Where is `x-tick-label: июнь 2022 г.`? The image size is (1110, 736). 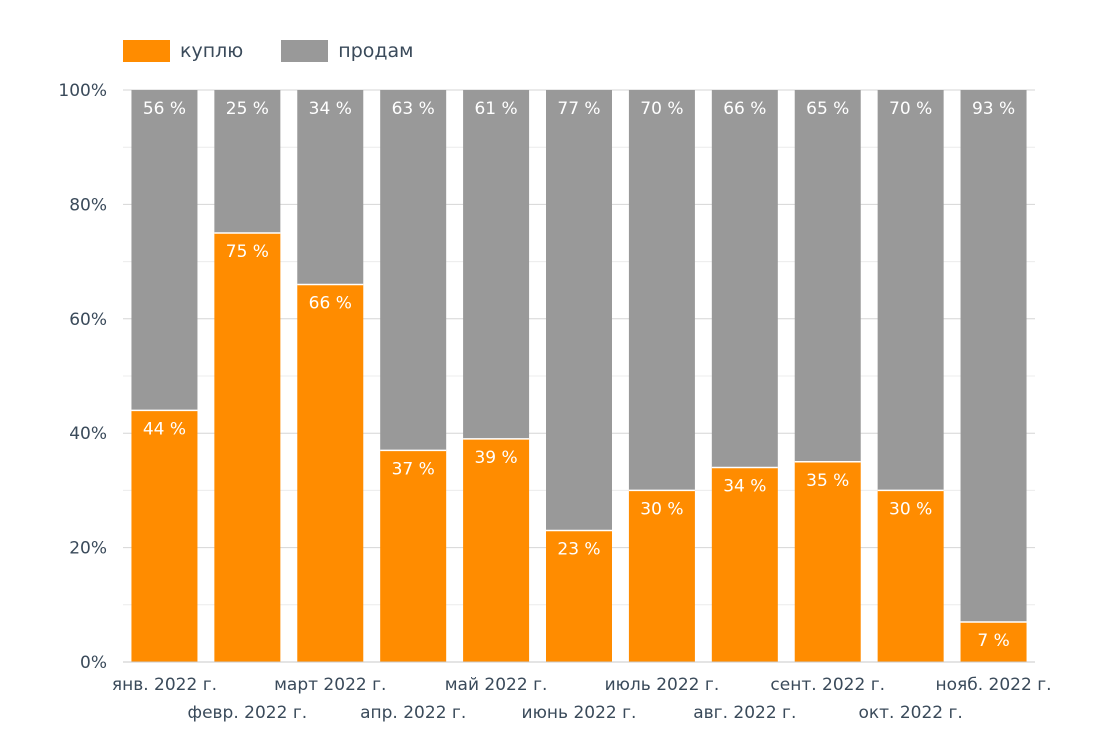
x-tick-label: июнь 2022 г. is located at coordinates (579, 713).